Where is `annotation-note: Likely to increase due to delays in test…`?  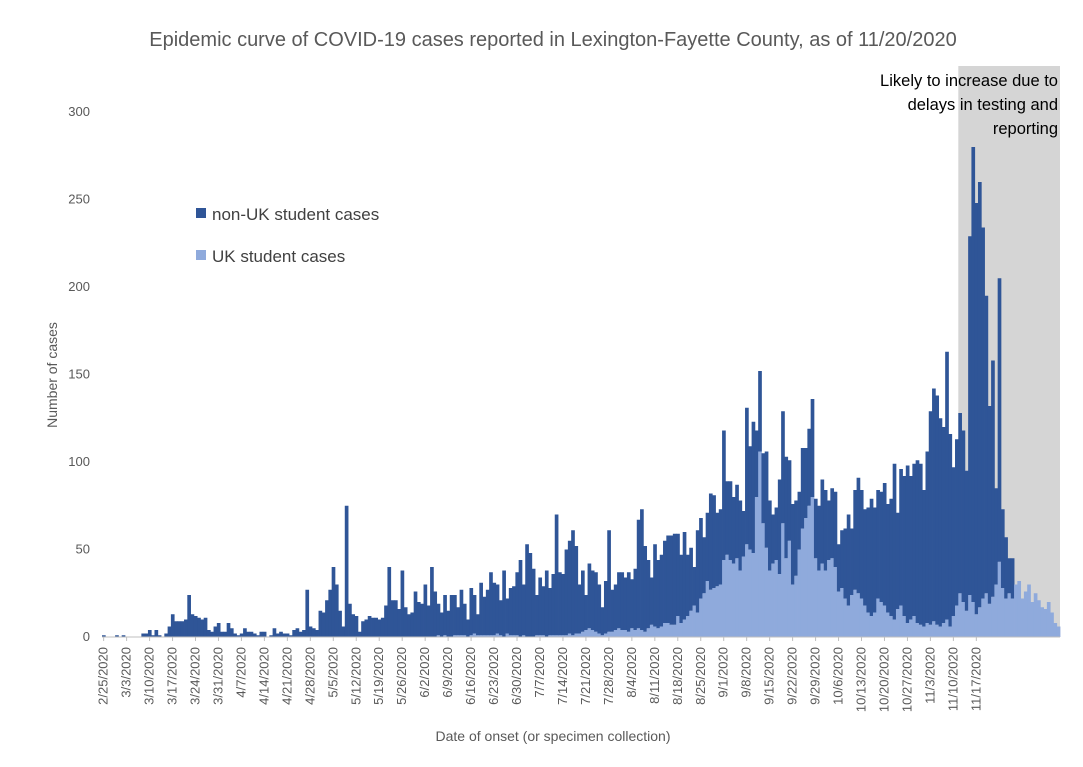 annotation-note: Likely to increase due to delays in test… is located at coordinates (969, 105).